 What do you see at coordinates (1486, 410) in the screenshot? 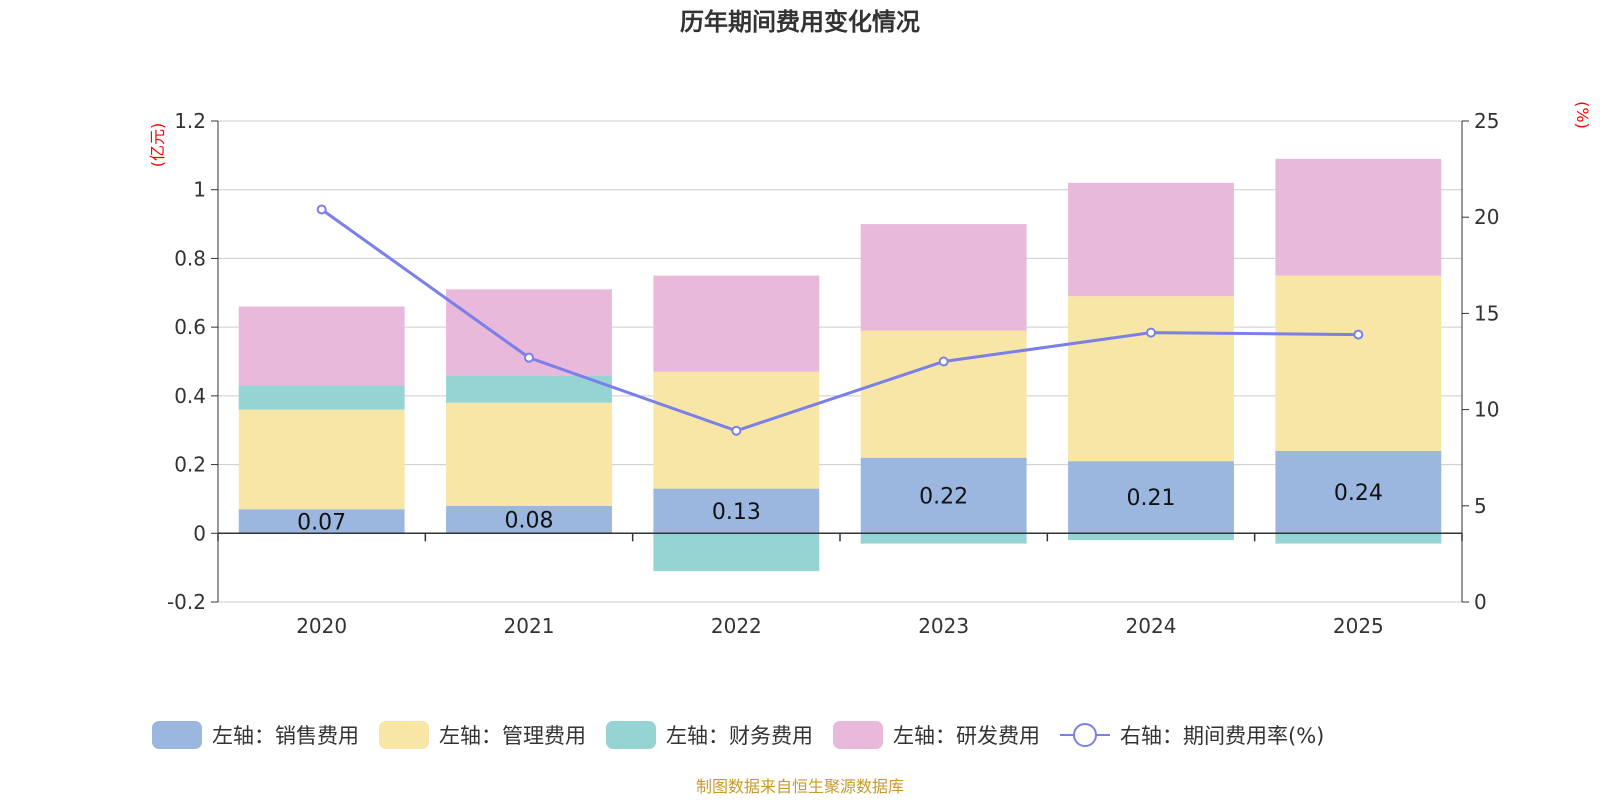
I see `right-axis-tick-label: 10` at bounding box center [1486, 410].